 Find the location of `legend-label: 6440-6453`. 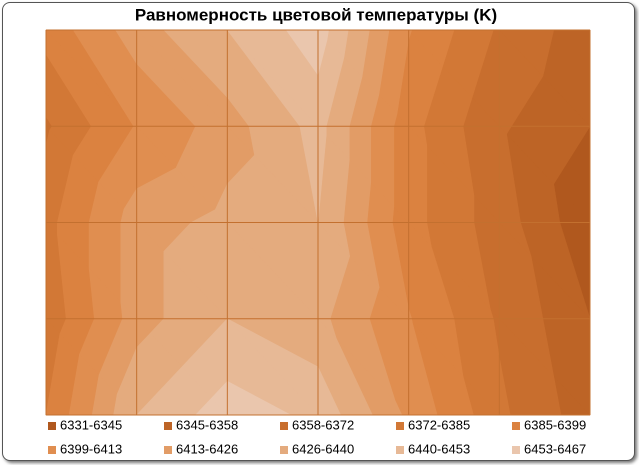

legend-label: 6440-6453 is located at coordinates (439, 448).